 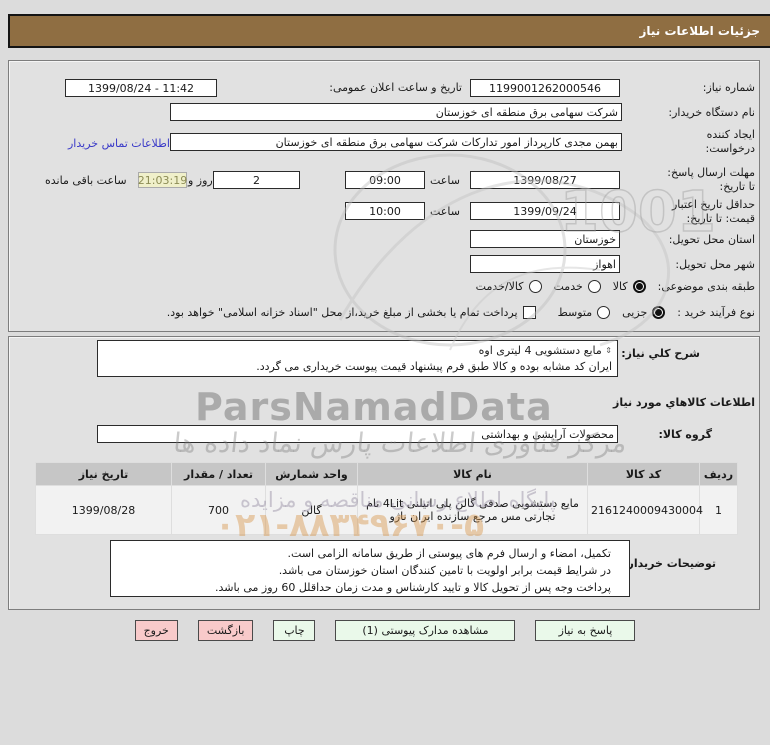 I want to click on radio-label-service: خدمت, so click(x=568, y=286).